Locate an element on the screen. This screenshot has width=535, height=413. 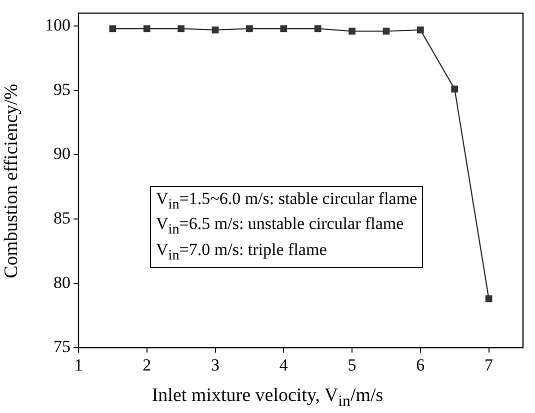
y-tick-label: 100 is located at coordinates (57, 25).